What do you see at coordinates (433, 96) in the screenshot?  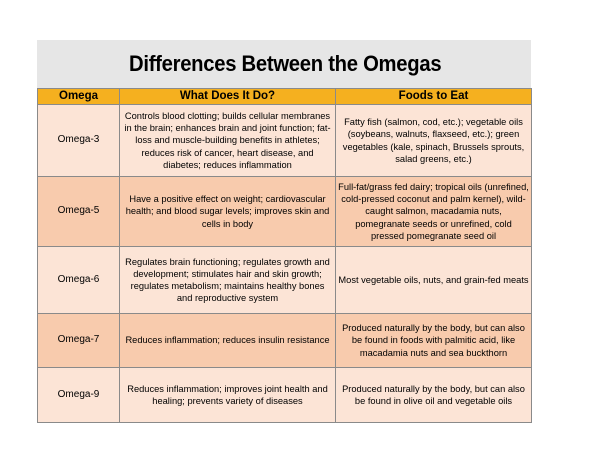 I see `header-foods-to-eat: Foods to Eat` at bounding box center [433, 96].